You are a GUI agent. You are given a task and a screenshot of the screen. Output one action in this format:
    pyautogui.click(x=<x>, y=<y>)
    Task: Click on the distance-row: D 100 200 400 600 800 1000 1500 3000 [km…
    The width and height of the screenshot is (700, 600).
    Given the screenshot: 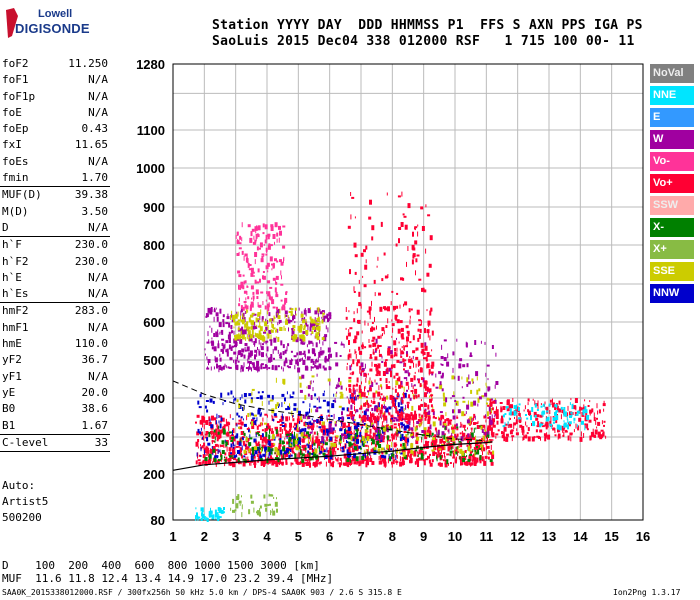 What is the action you would take?
    pyautogui.click(x=161, y=565)
    